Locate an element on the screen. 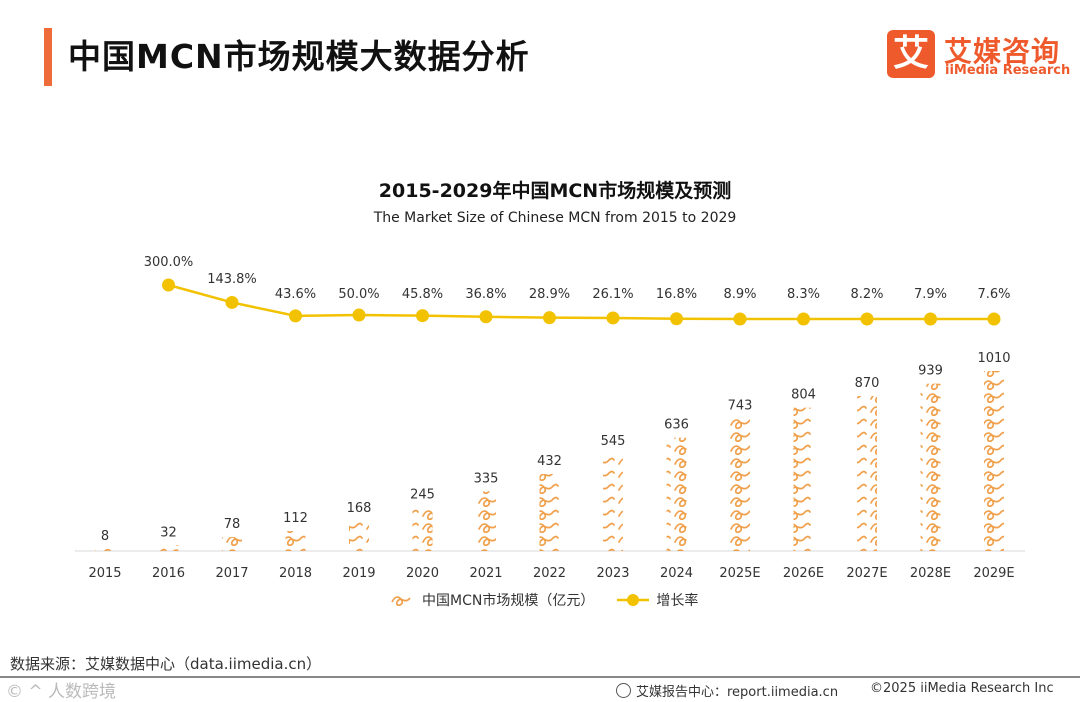 The height and width of the screenshot is (702, 1080). bar-2016 is located at coordinates (168, 548).